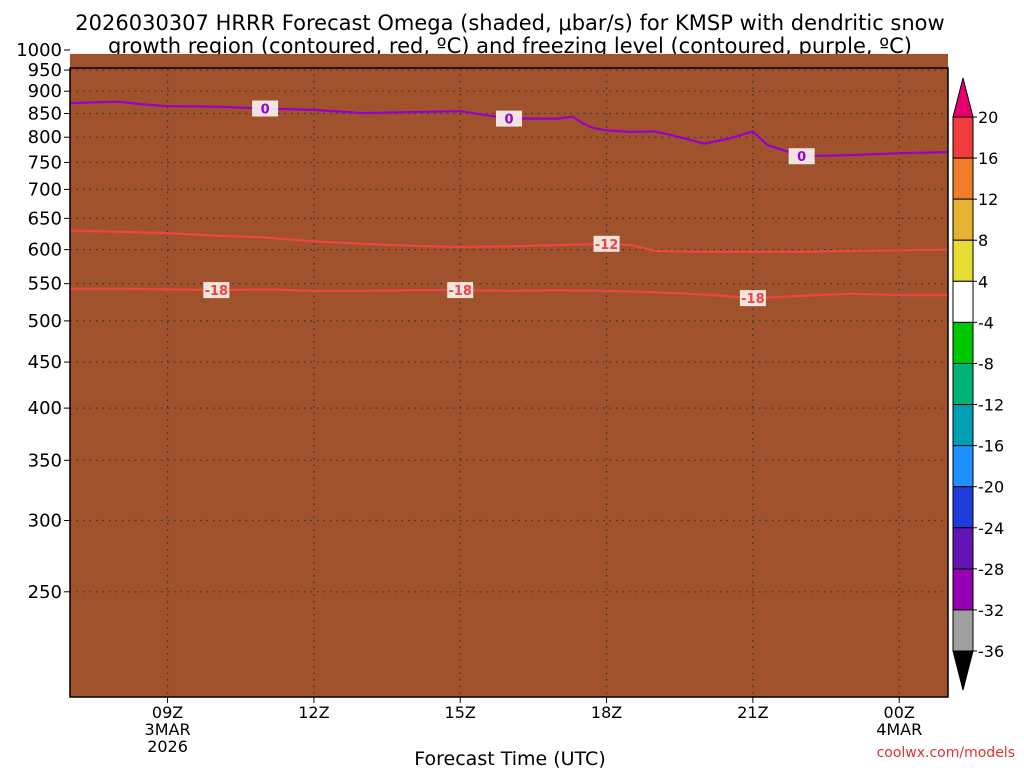 The width and height of the screenshot is (1024, 768). What do you see at coordinates (899, 712) in the screenshot?
I see `xtick-label-00Z: 00Z` at bounding box center [899, 712].